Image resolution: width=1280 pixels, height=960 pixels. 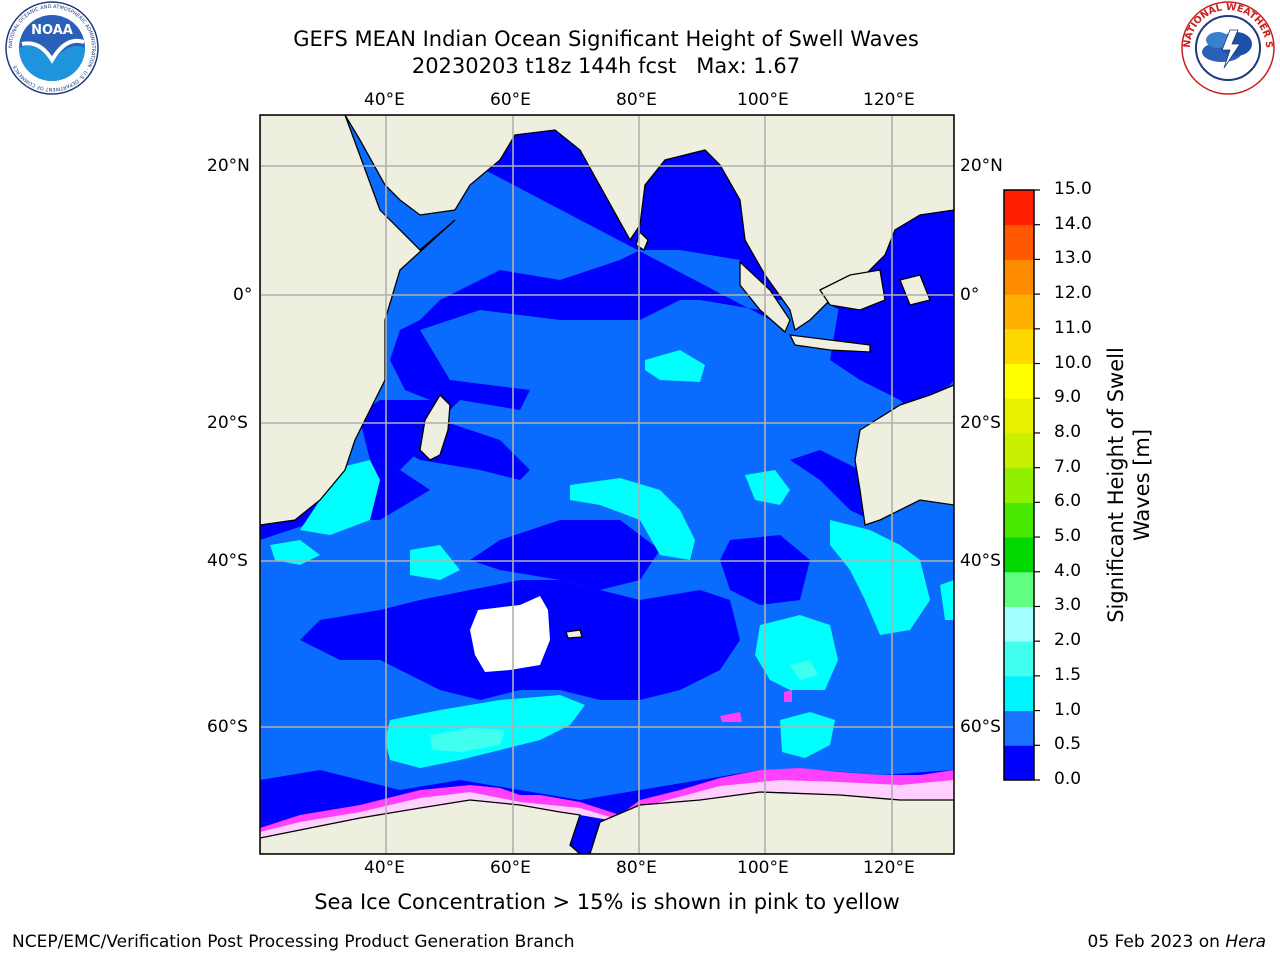 What do you see at coordinates (510, 634) in the screenshot?
I see `missing-data-patch` at bounding box center [510, 634].